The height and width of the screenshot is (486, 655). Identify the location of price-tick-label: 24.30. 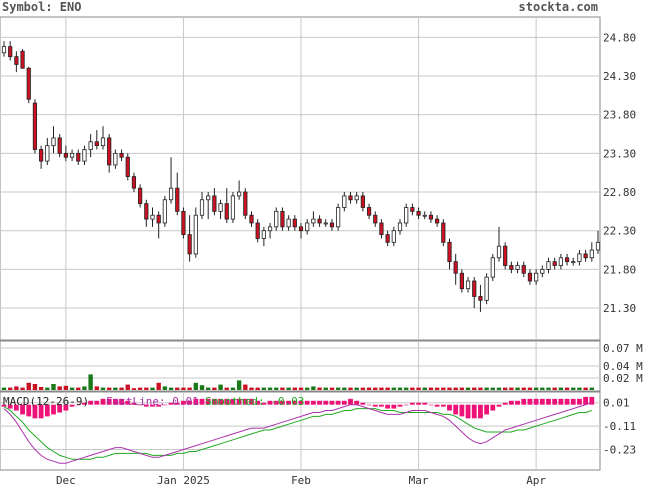
(619, 76).